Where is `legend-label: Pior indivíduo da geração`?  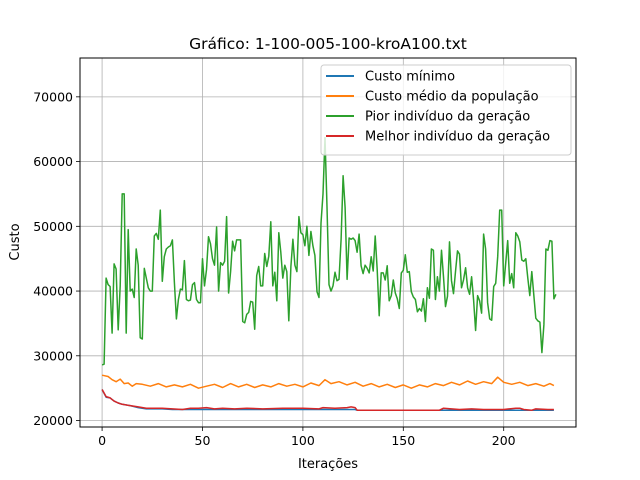 legend-label: Pior indivíduo da geração is located at coordinates (447, 117).